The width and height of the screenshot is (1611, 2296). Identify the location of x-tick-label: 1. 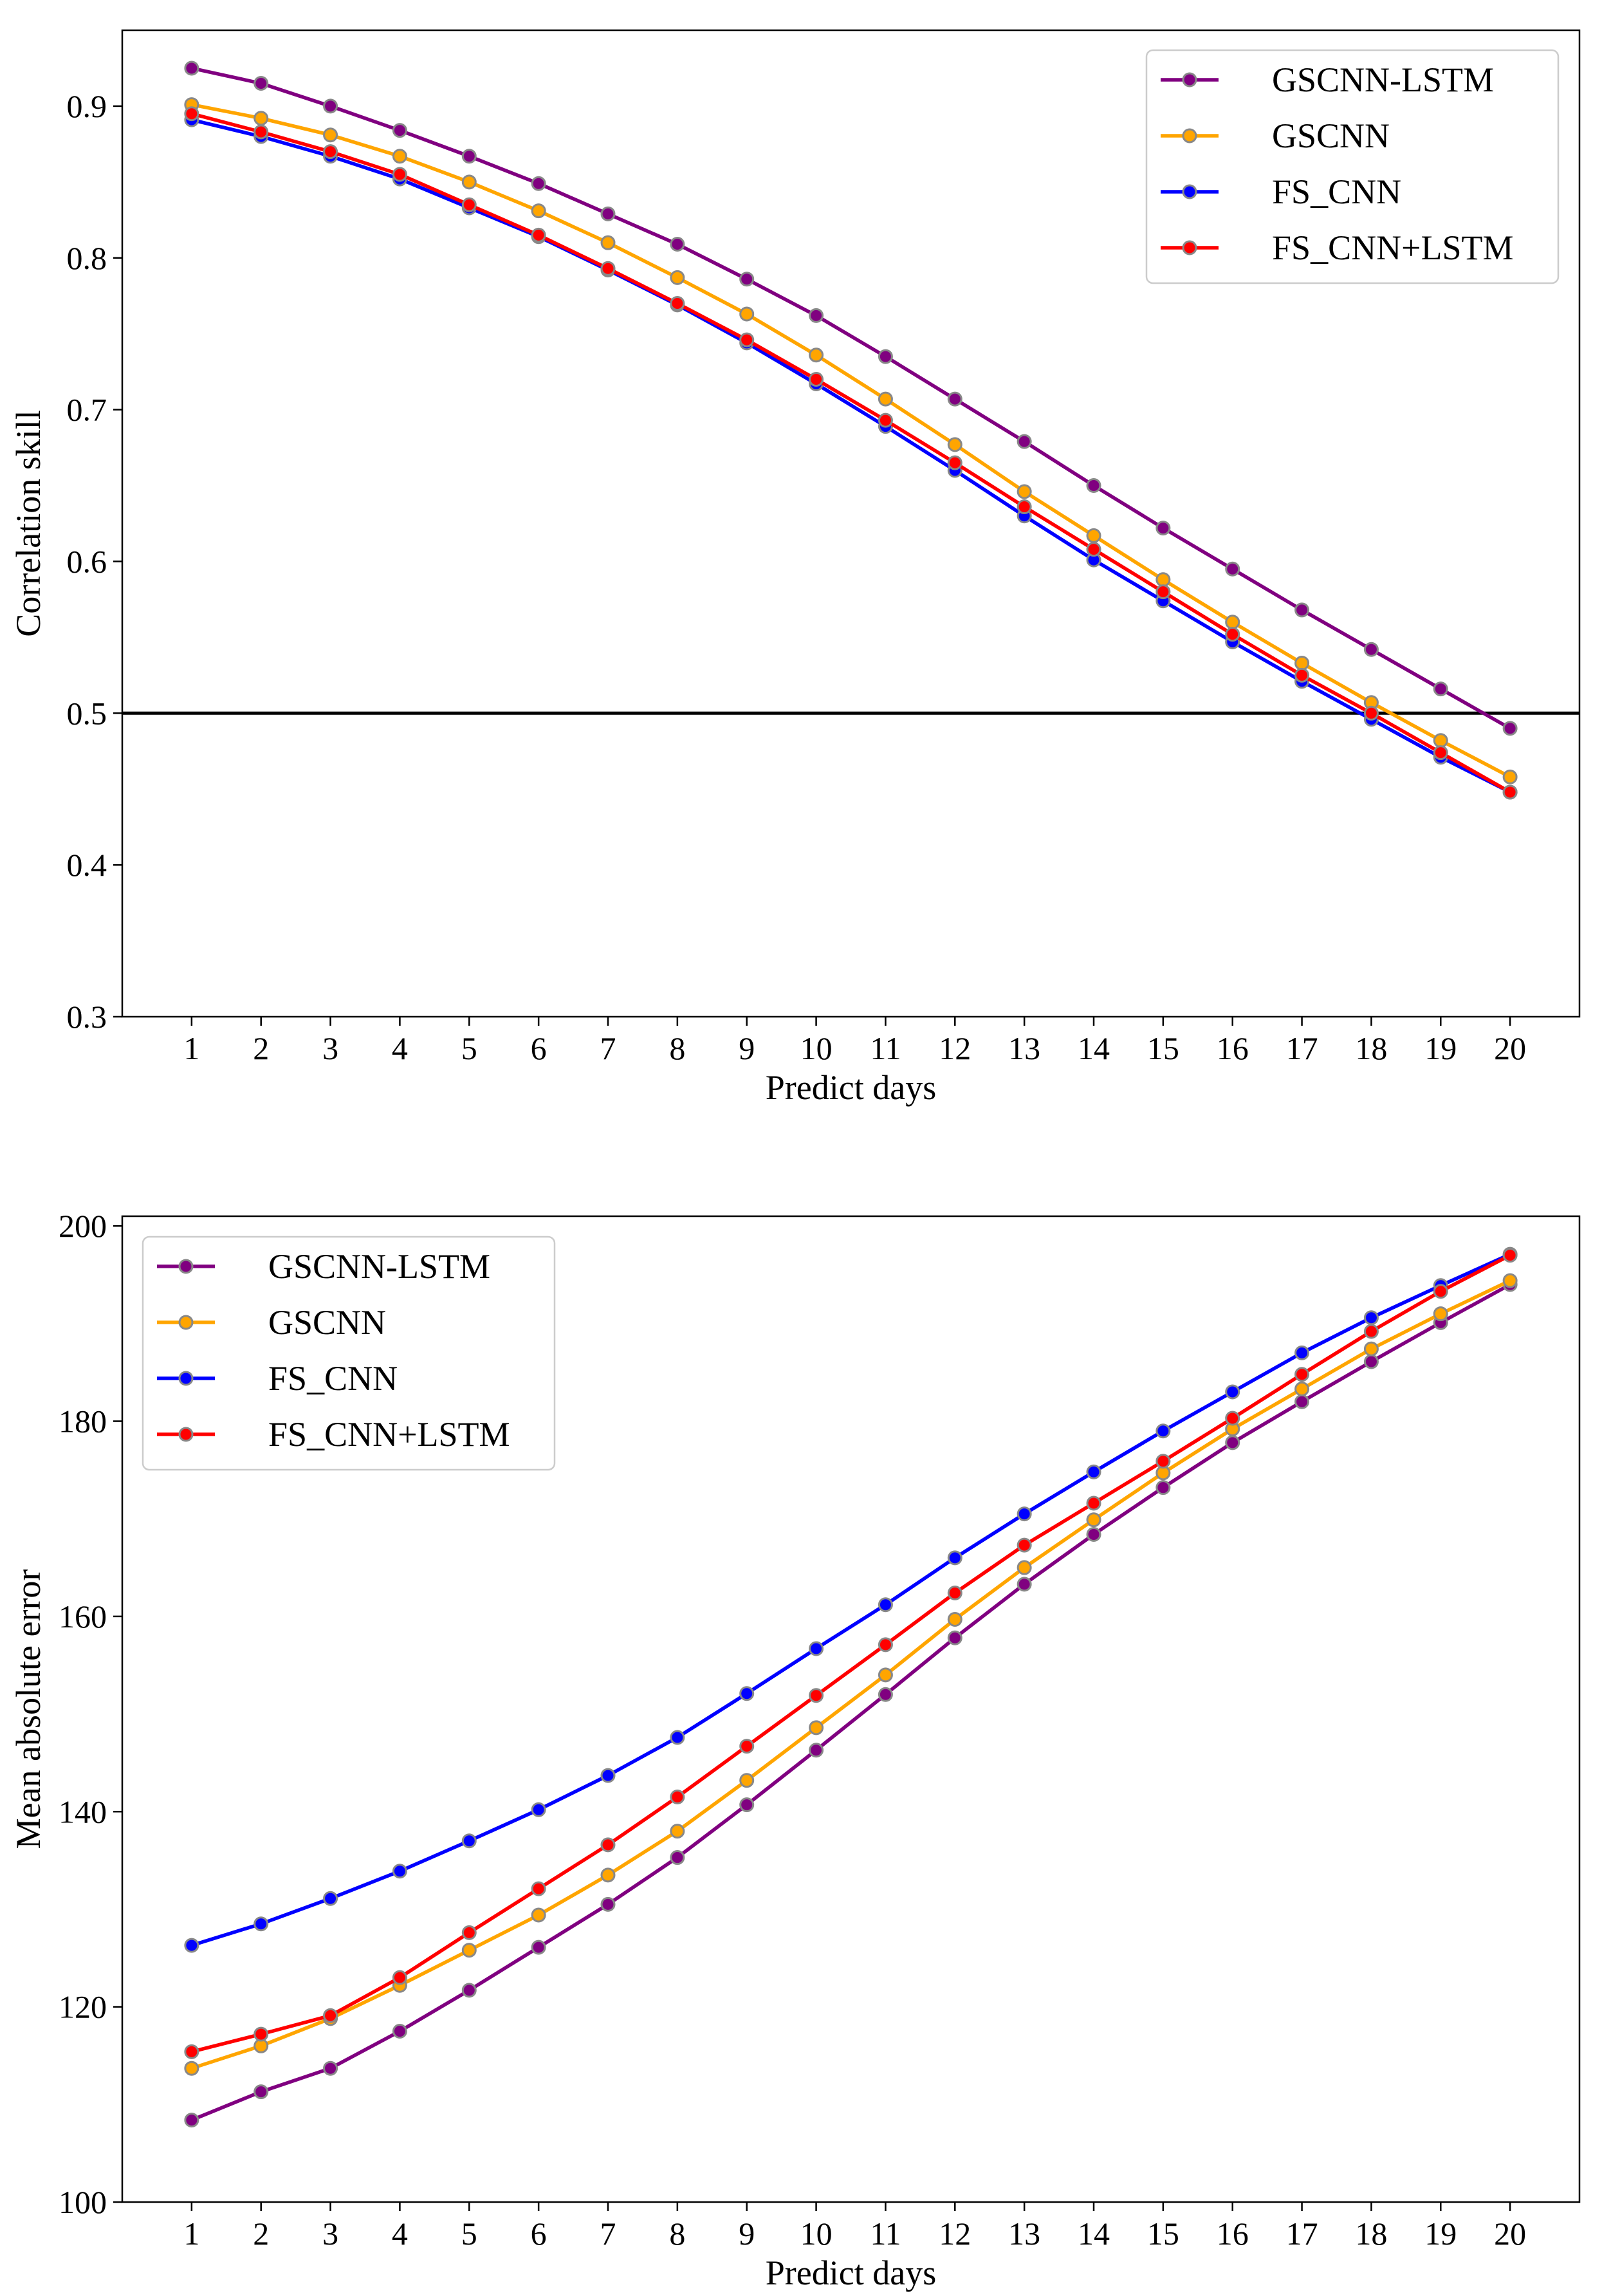
(191, 2234).